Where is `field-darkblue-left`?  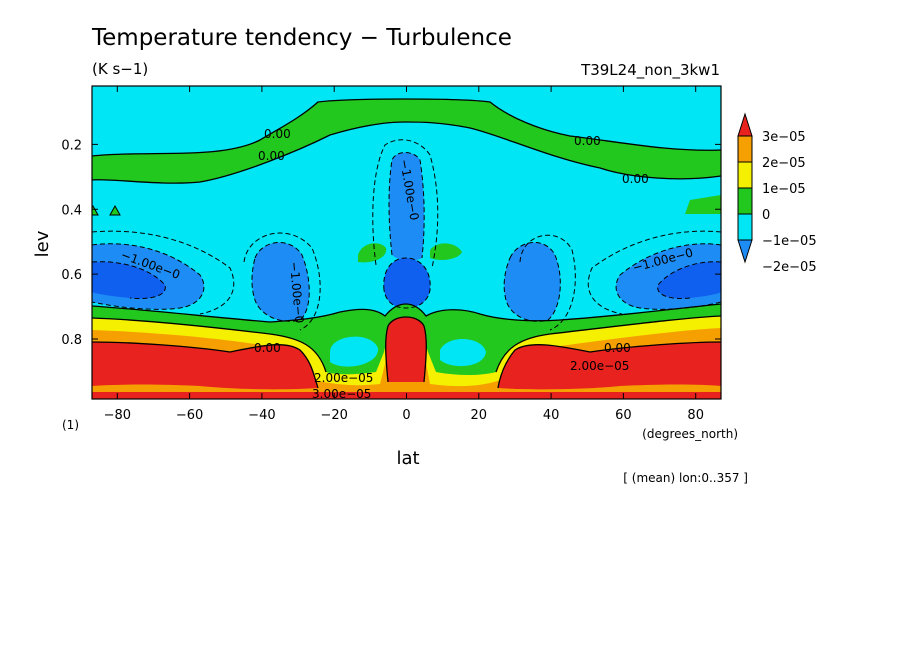 field-darkblue-left is located at coordinates (129, 280).